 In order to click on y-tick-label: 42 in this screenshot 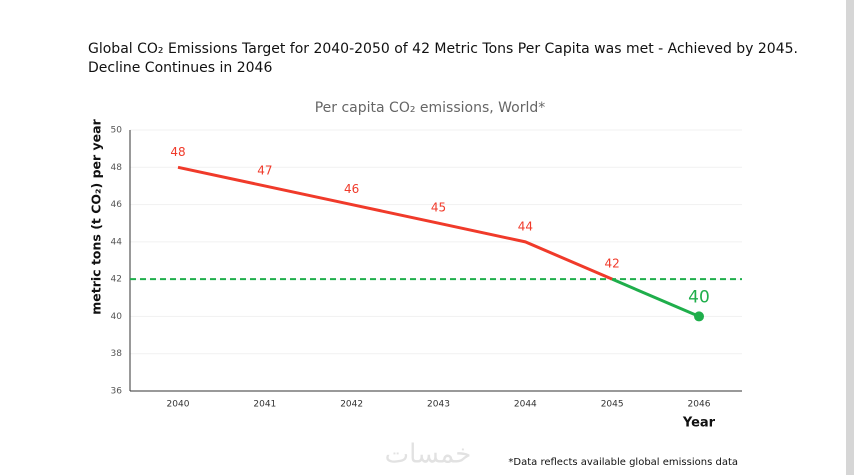, I will do `click(116, 280)`.